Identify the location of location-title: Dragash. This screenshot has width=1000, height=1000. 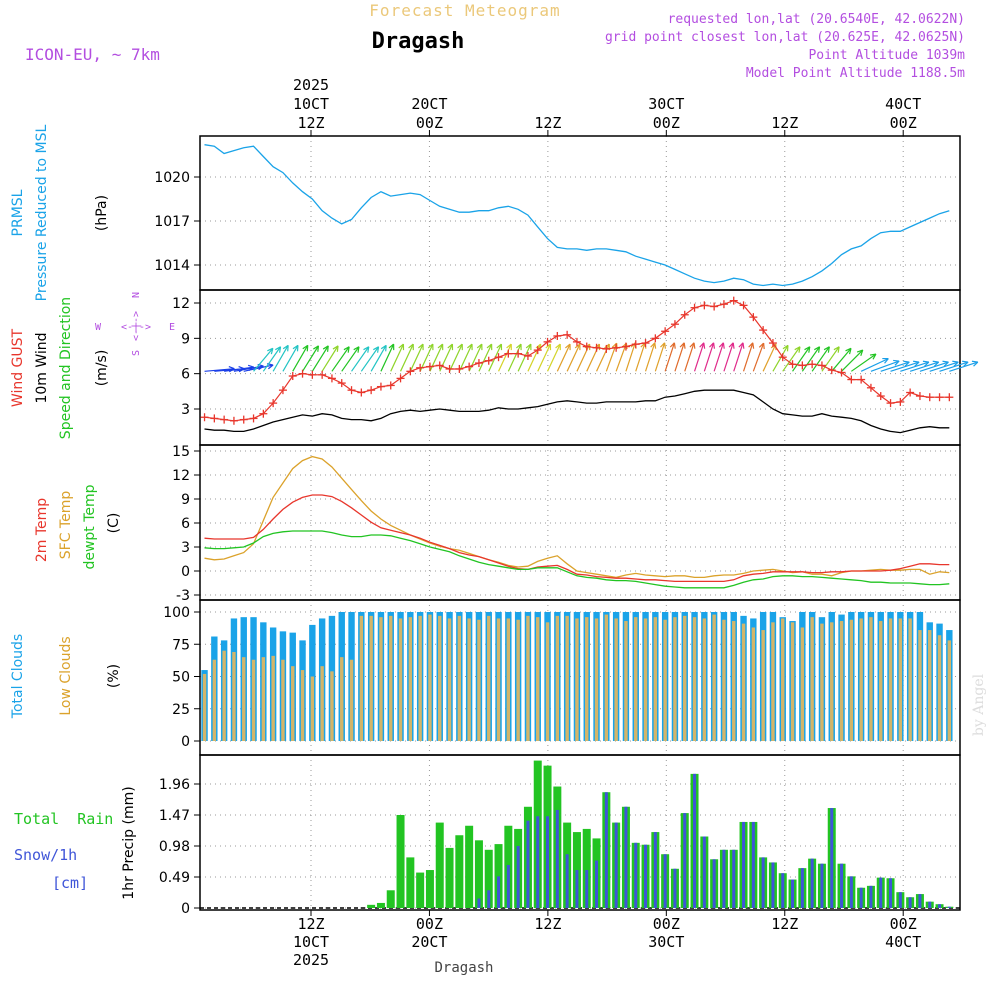
(418, 41).